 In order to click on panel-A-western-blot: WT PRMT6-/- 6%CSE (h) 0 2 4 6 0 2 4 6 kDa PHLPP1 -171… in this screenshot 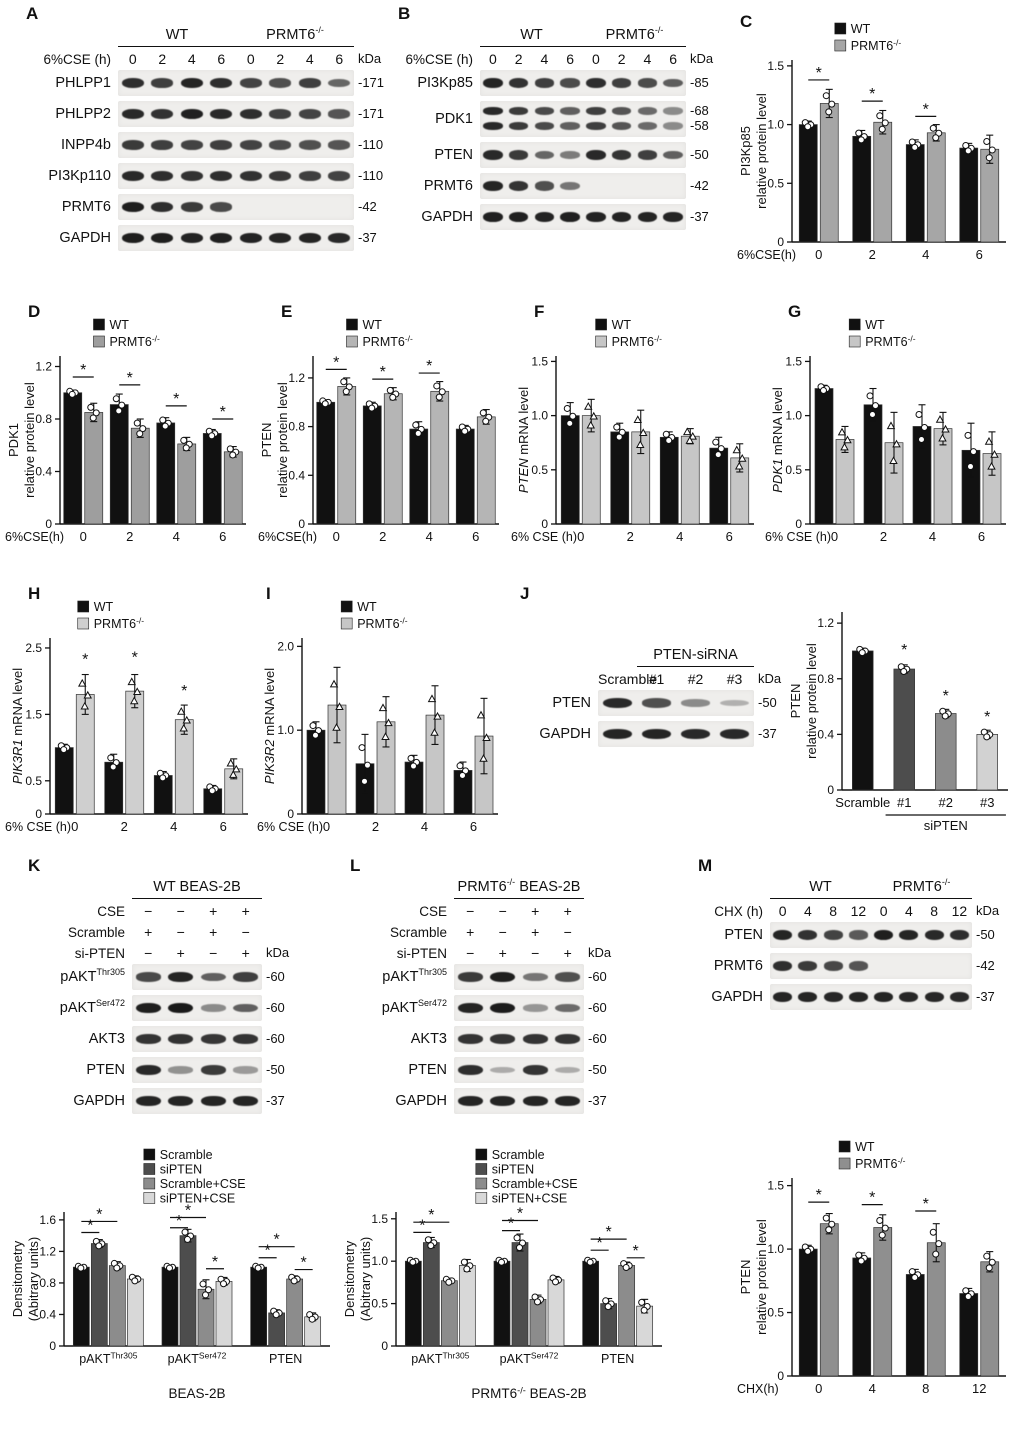, I will do `click(211, 141)`.